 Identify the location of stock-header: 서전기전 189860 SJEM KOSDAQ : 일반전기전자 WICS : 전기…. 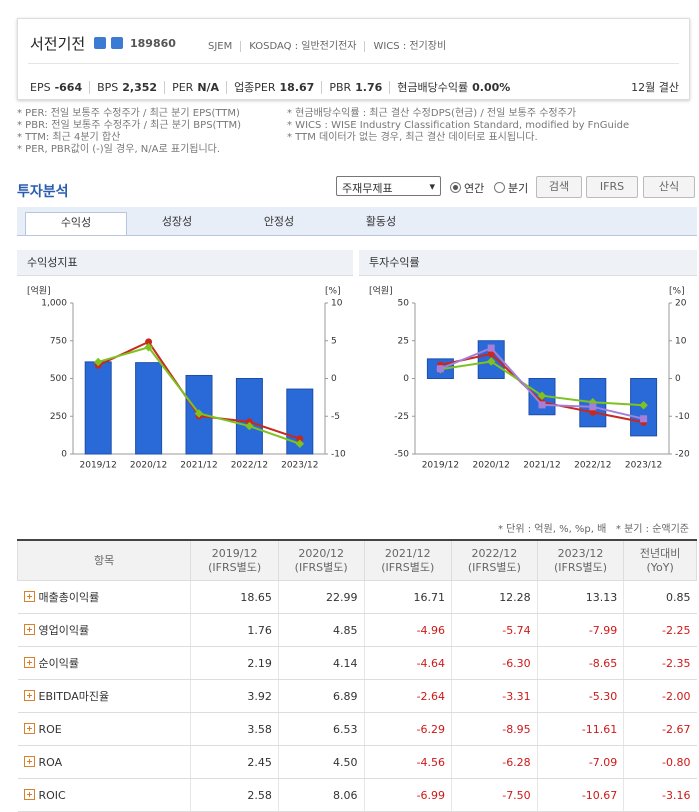
(353, 59).